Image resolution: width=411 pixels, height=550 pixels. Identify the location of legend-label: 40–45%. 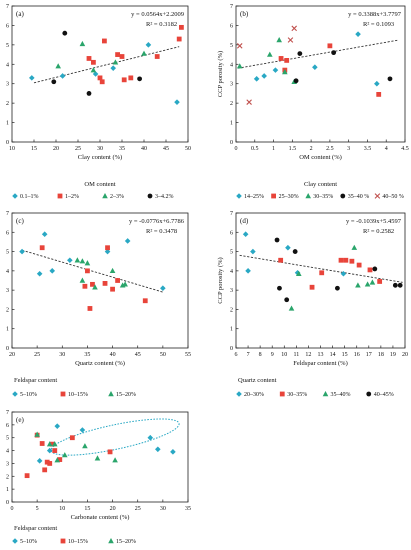
(384, 395).